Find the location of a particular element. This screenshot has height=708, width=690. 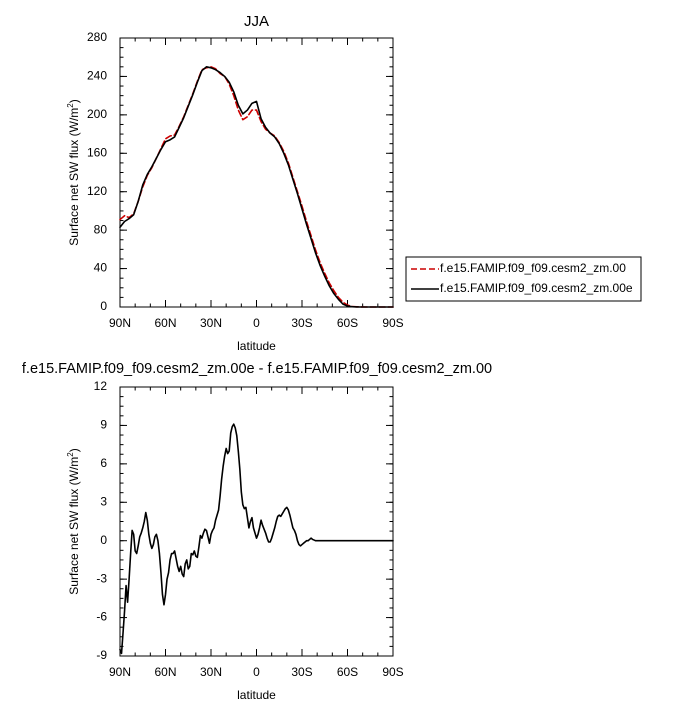

chart-1-y-axis-label: Surface net SW flux (W/m2) is located at coordinates (73, 172).